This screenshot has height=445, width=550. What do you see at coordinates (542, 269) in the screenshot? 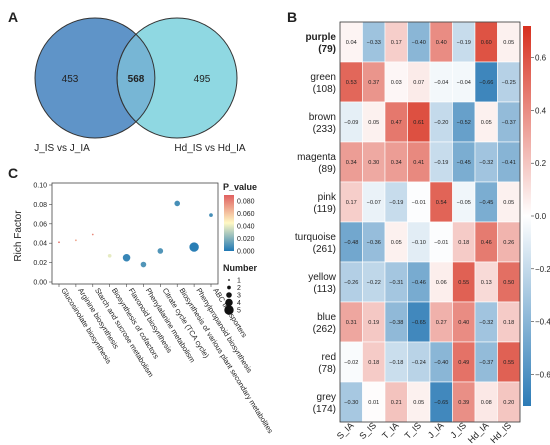
I see `colorbar-tick-label: −0.2` at bounding box center [542, 269].